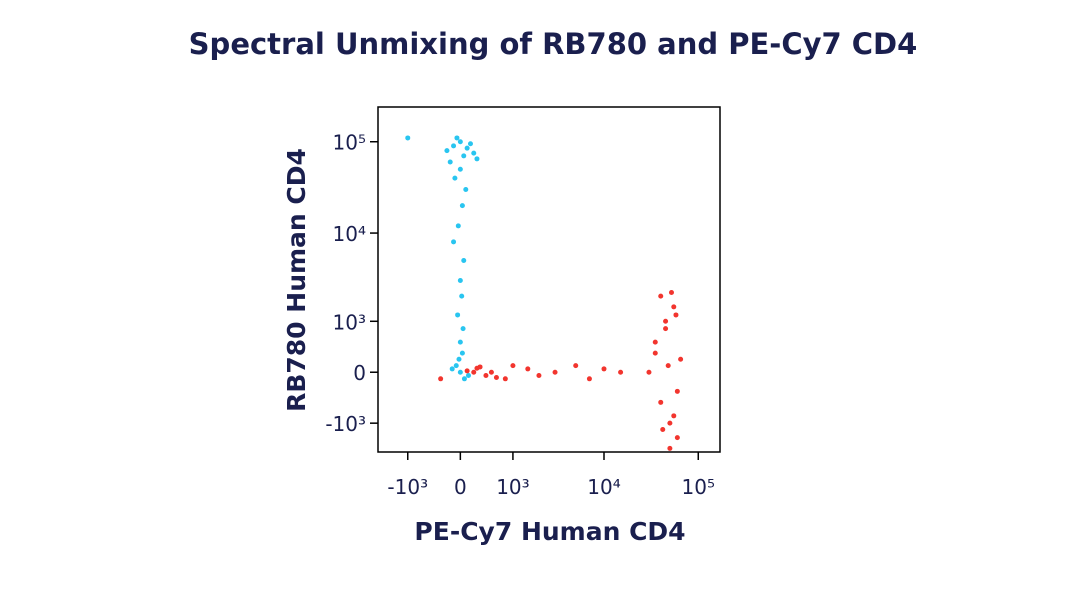  I want to click on x-tick-label: 0, so click(460, 487).